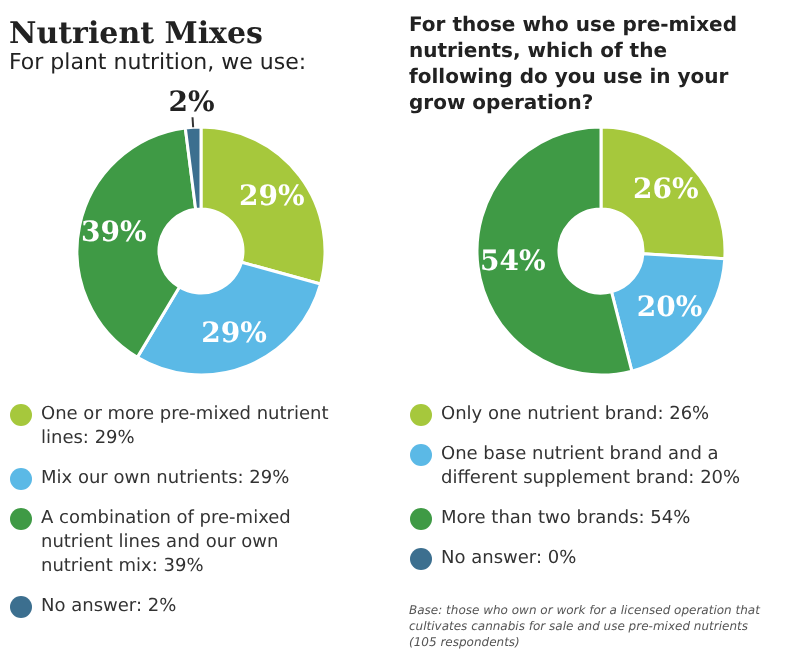 The image size is (800, 650). Describe the element at coordinates (158, 62) in the screenshot. I see `chart-subtitle: For plant nutrition, we use:` at that location.